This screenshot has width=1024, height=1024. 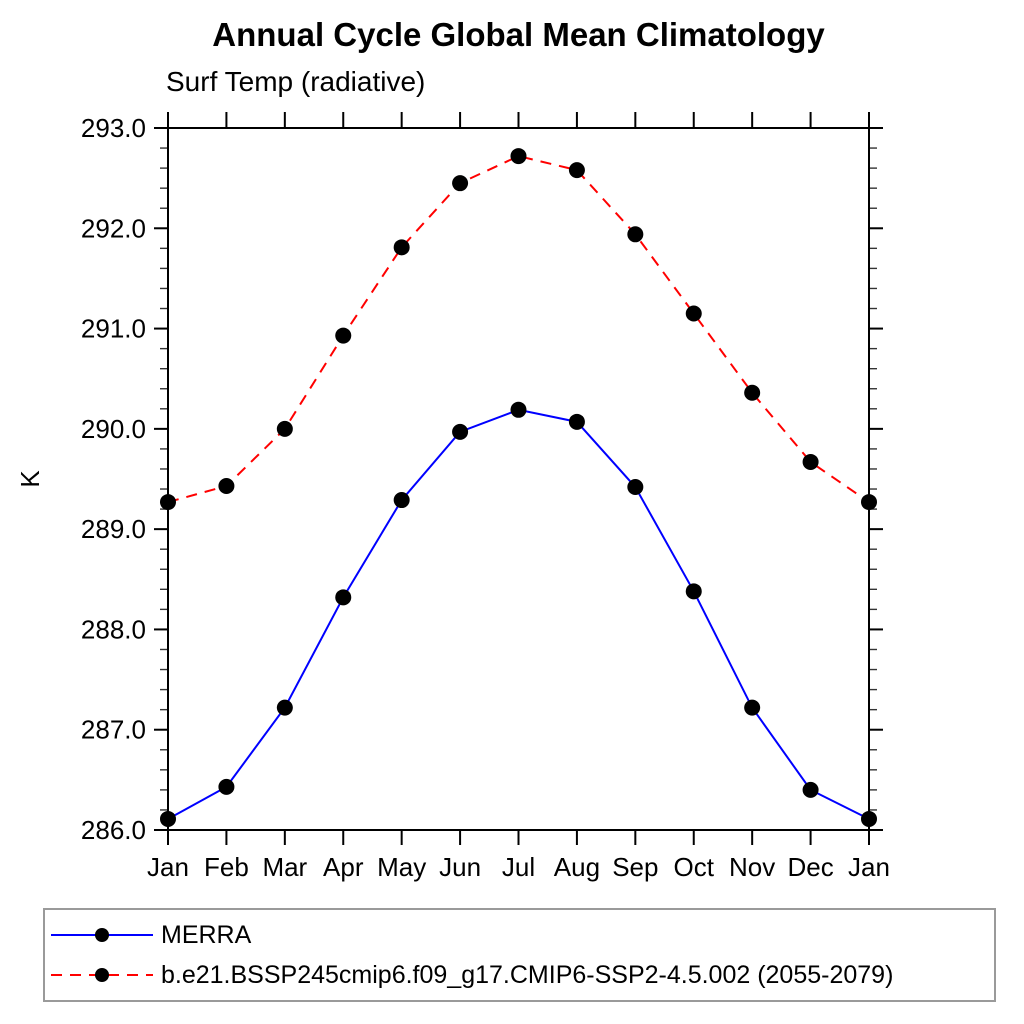 What do you see at coordinates (113, 228) in the screenshot?
I see `y-tick-label: 292.0` at bounding box center [113, 228].